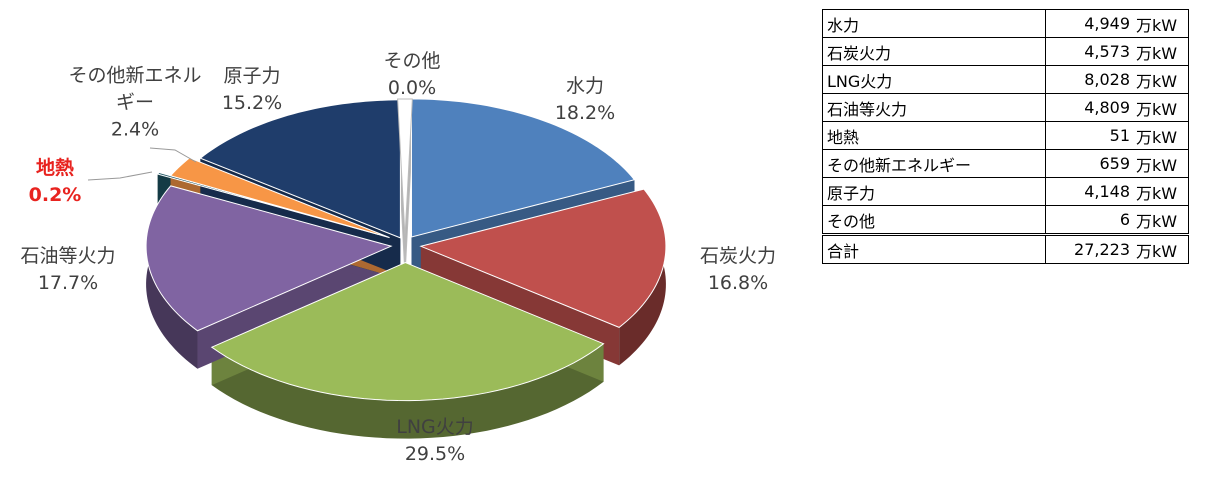  I want to click on table-cell: 地熱, so click(934, 135).